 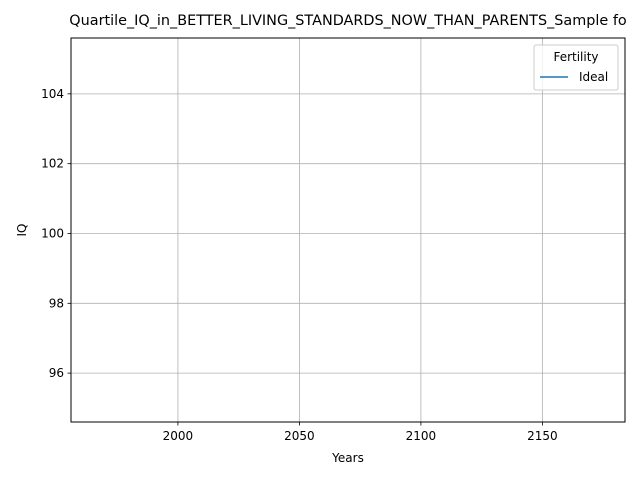 I want to click on y-tick-label: 98, so click(x=56, y=303).